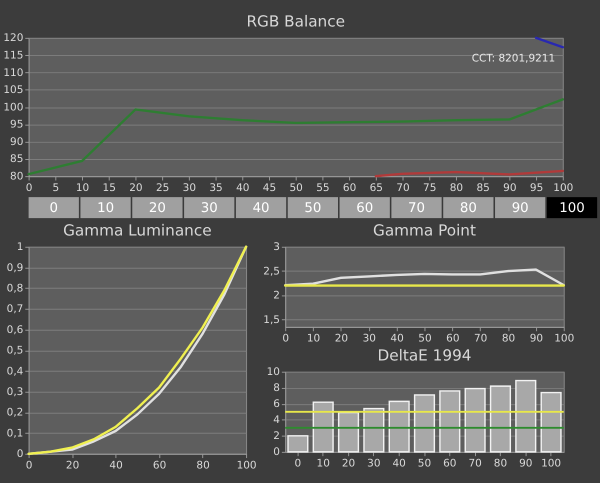 The height and width of the screenshot is (483, 600). I want to click on x-tick-label: 25, so click(163, 188).